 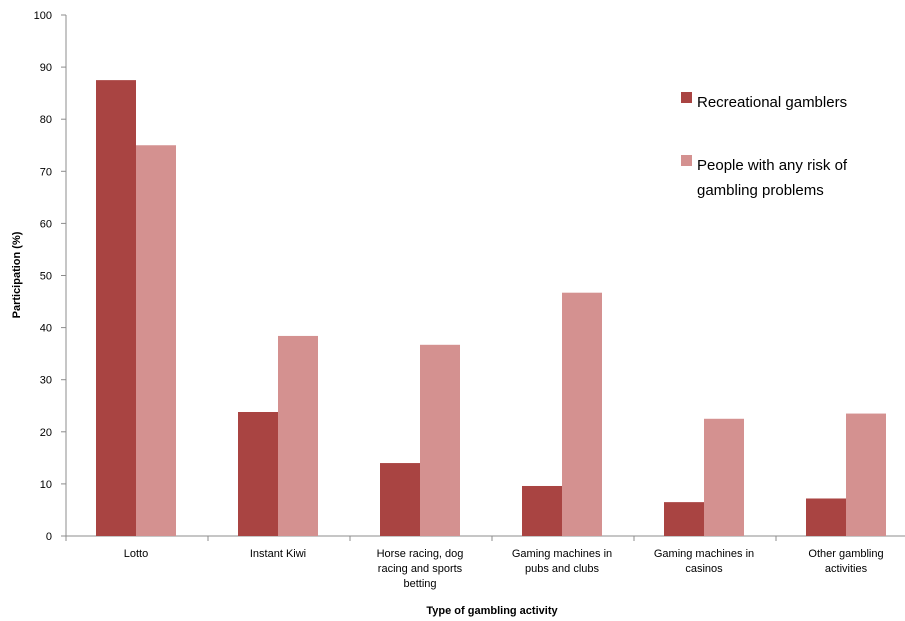 I want to click on x-tick-label: Other gambling, so click(x=845, y=554).